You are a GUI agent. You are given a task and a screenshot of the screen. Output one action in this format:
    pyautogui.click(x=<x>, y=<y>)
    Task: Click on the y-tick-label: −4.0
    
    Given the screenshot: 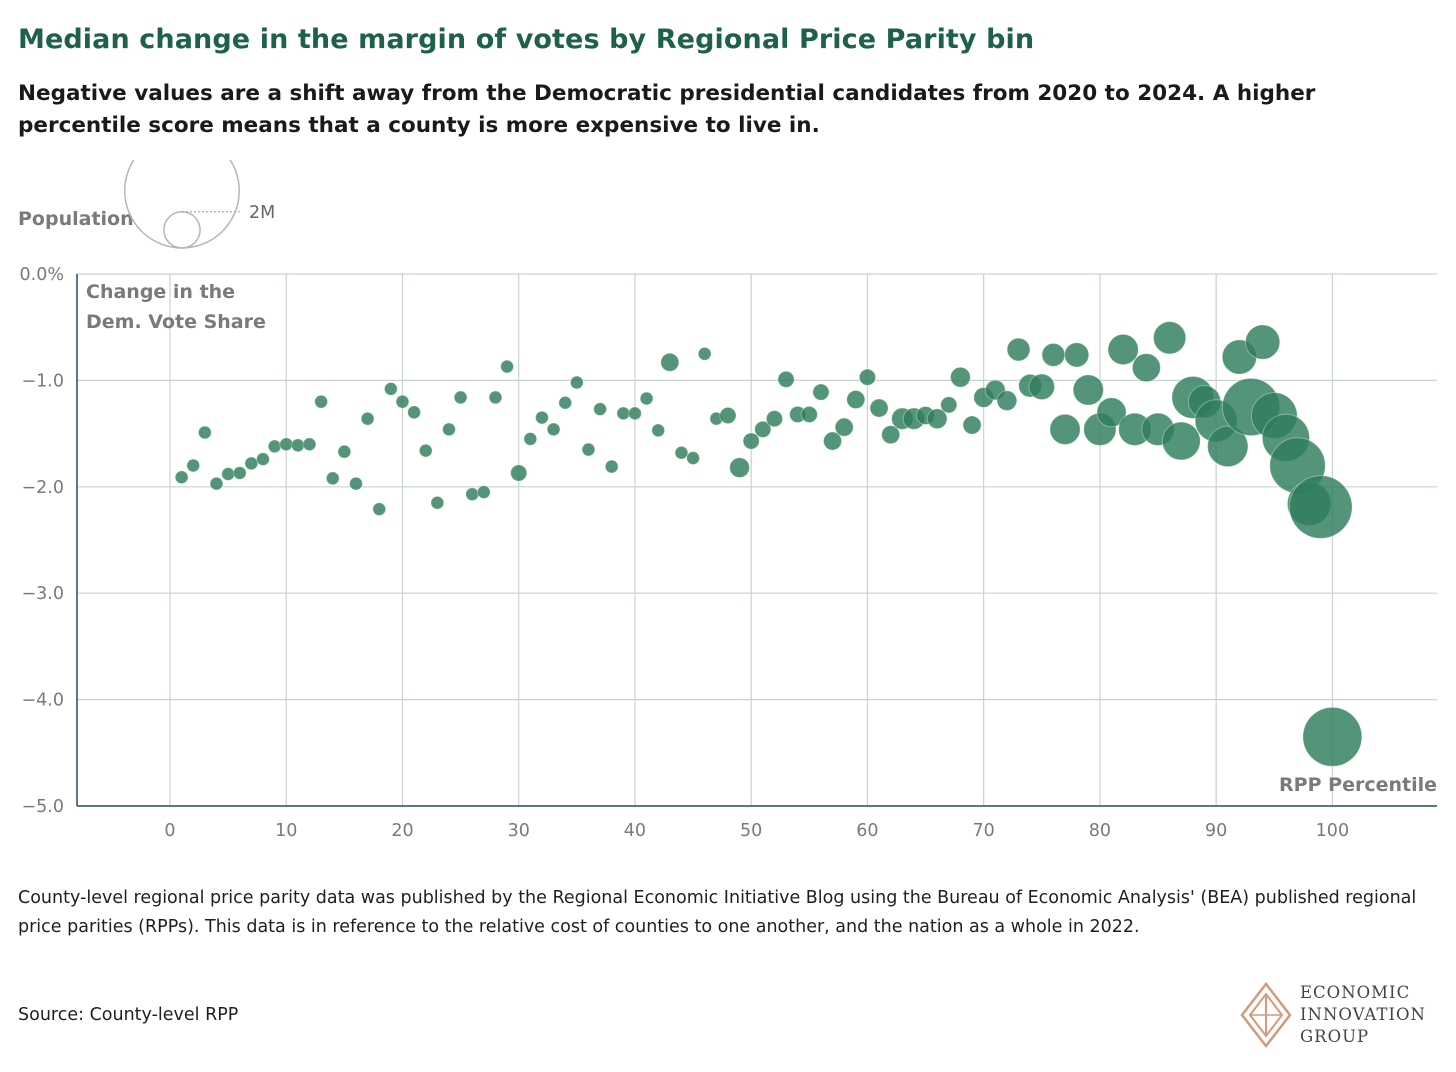 What is the action you would take?
    pyautogui.click(x=43, y=701)
    